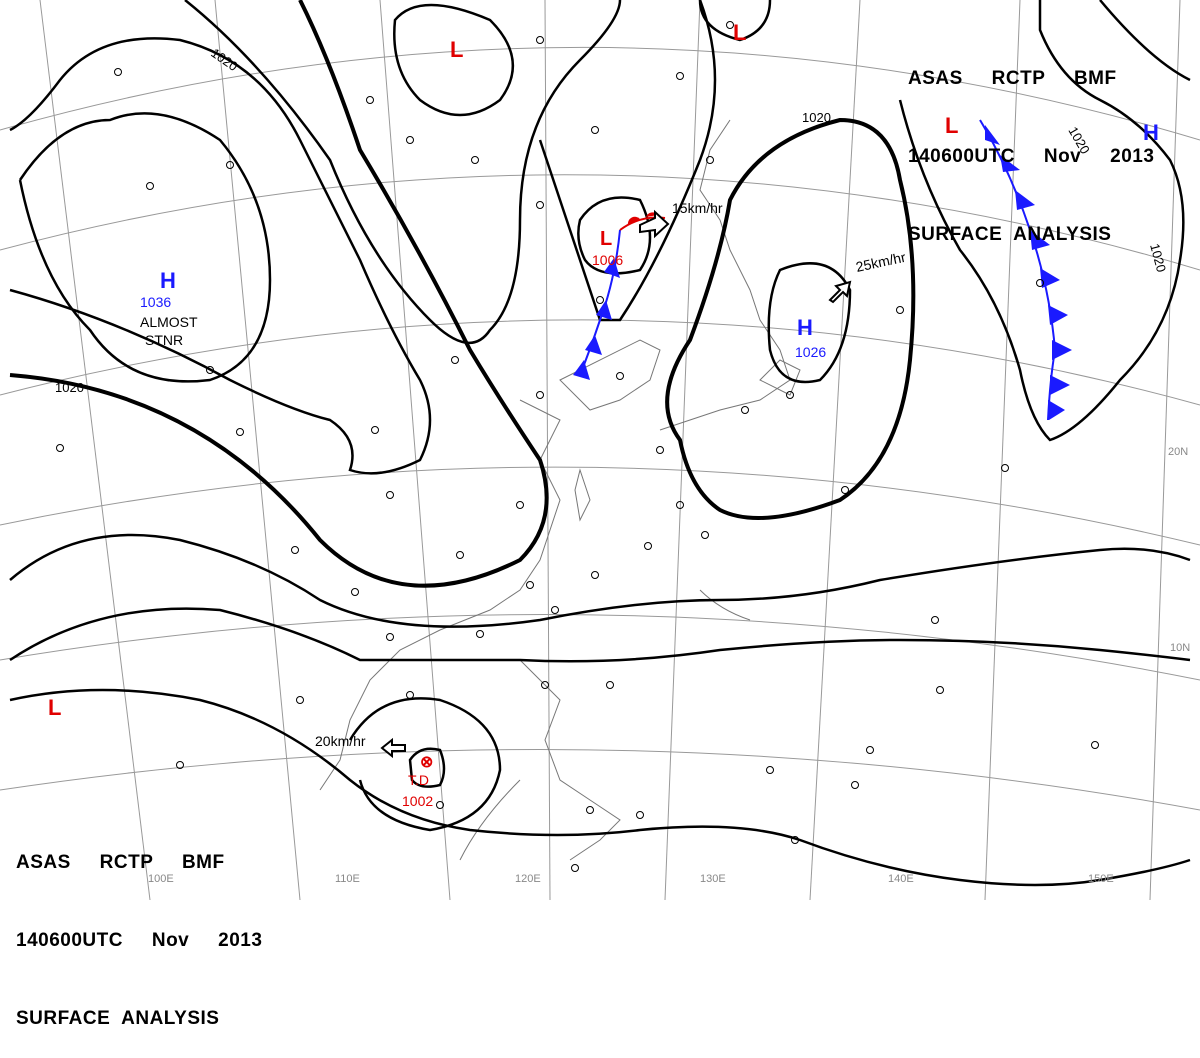 This screenshot has height=1058, width=1200. I want to click on header-bottom-line1: ASAS RCTP BMF, so click(120, 862).